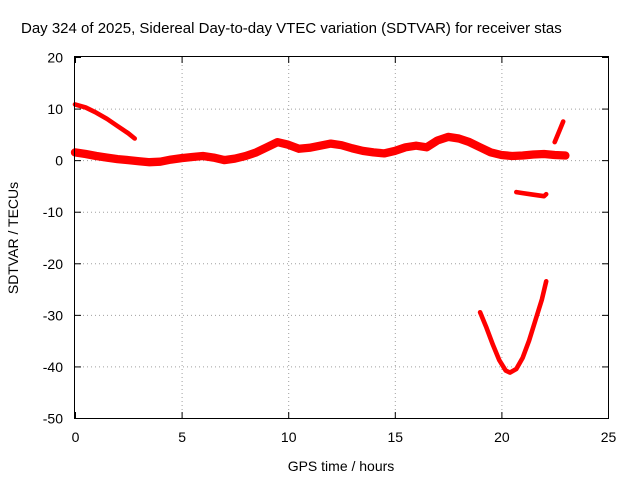 The image size is (640, 480). I want to click on x-tick-label: 15, so click(396, 437).